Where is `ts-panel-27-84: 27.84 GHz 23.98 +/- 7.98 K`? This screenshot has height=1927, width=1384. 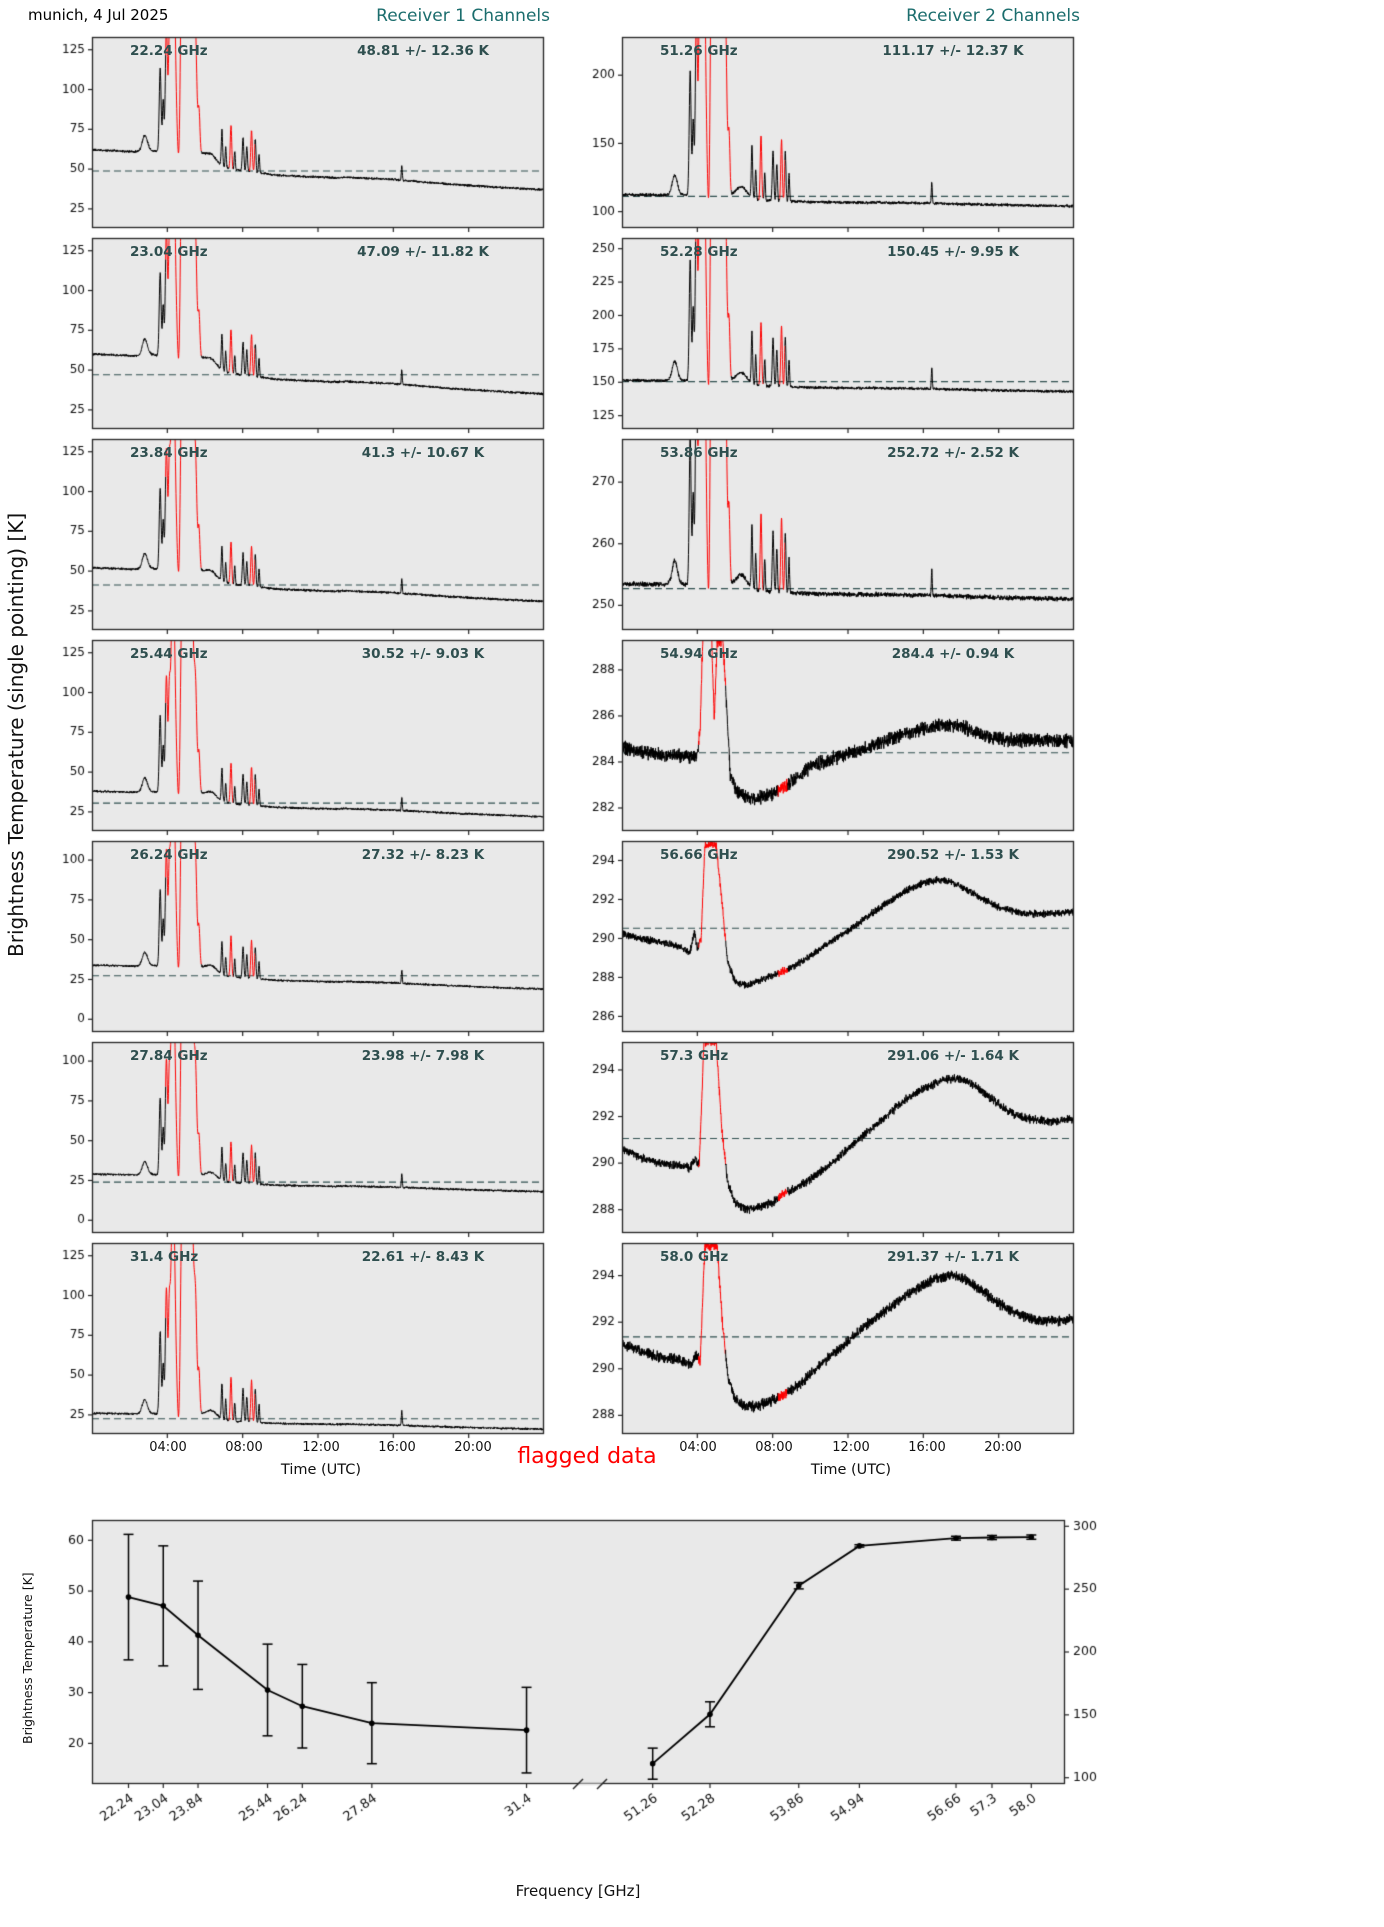 ts-panel-27-84: 27.84 GHz 23.98 +/- 7.98 K is located at coordinates (292, 1139).